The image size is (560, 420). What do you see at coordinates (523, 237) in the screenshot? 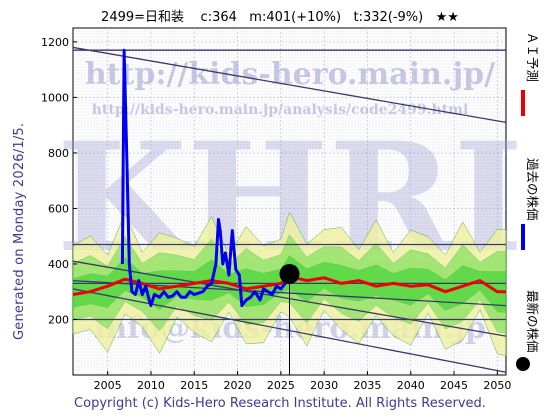
I see `legend-past-swatch` at bounding box center [523, 237].